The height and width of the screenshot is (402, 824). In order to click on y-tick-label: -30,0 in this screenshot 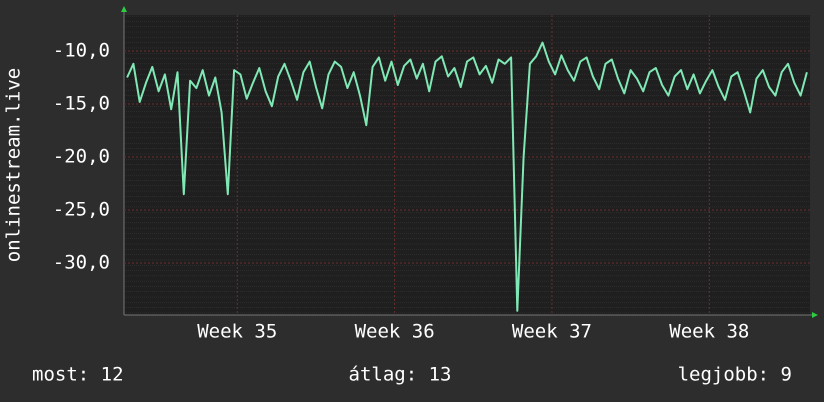, I will do `click(81, 263)`.